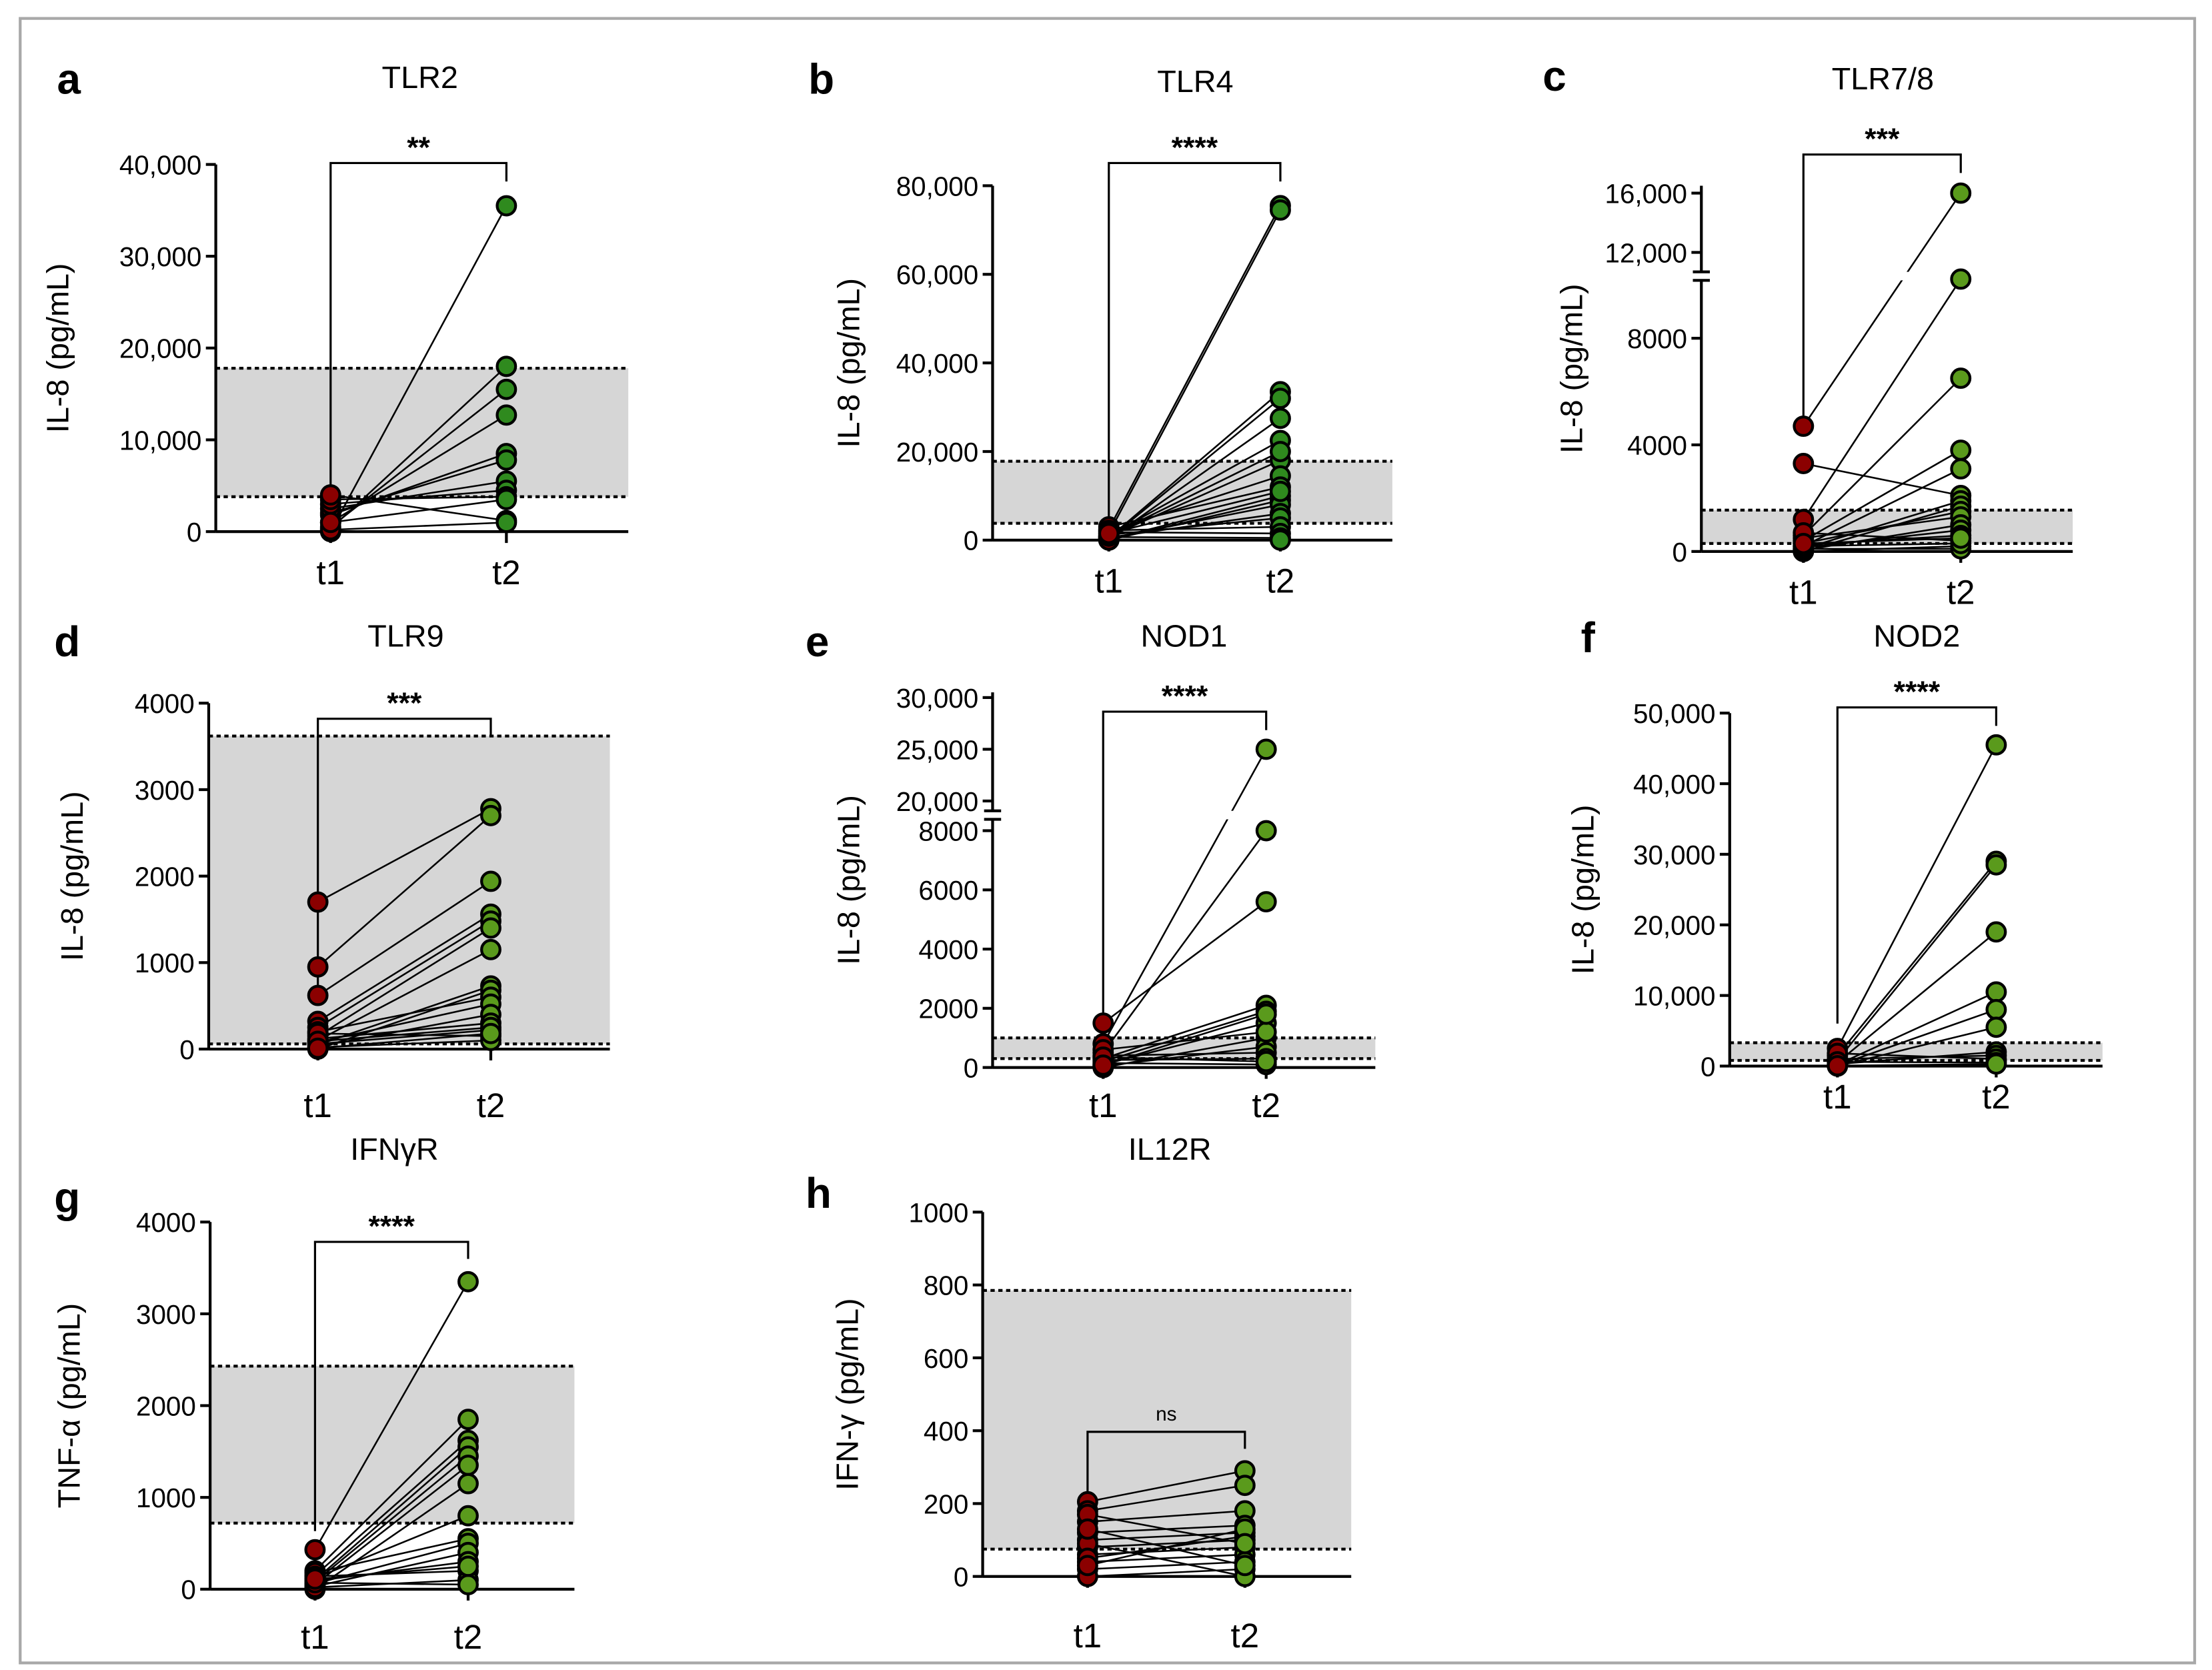 The width and height of the screenshot is (2212, 1670). I want to click on significance-label: **, so click(418, 148).